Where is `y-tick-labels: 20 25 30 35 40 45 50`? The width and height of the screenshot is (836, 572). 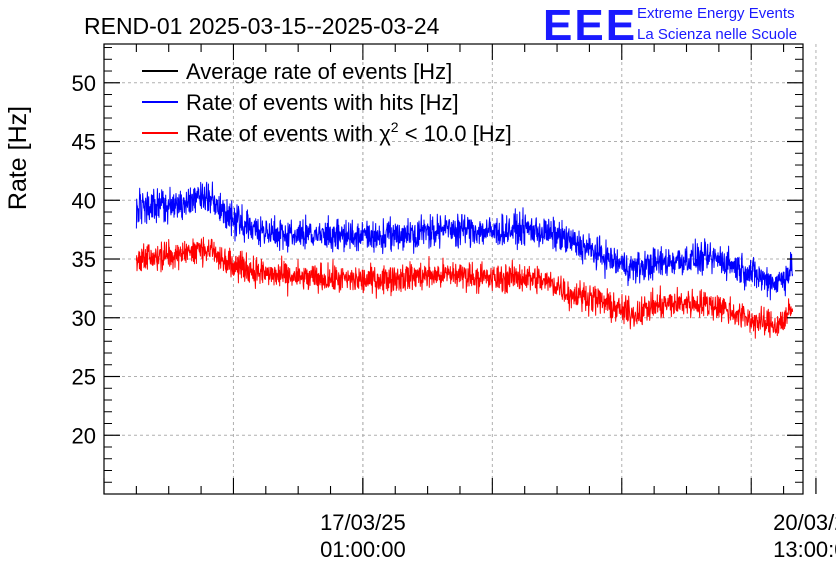 y-tick-labels: 20 25 30 35 40 45 50 is located at coordinates (84, 259).